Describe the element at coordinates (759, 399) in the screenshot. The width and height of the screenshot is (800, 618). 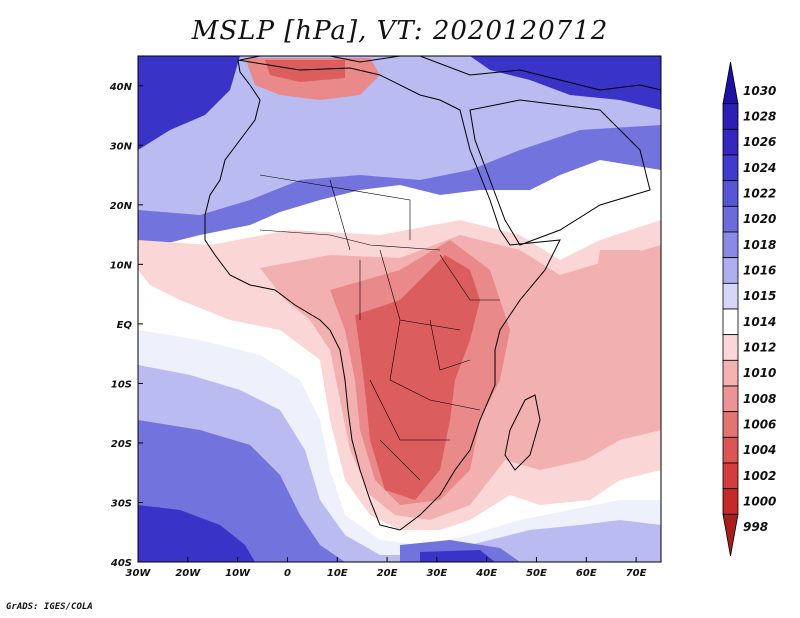
I see `colorbar-label: 1008` at that location.